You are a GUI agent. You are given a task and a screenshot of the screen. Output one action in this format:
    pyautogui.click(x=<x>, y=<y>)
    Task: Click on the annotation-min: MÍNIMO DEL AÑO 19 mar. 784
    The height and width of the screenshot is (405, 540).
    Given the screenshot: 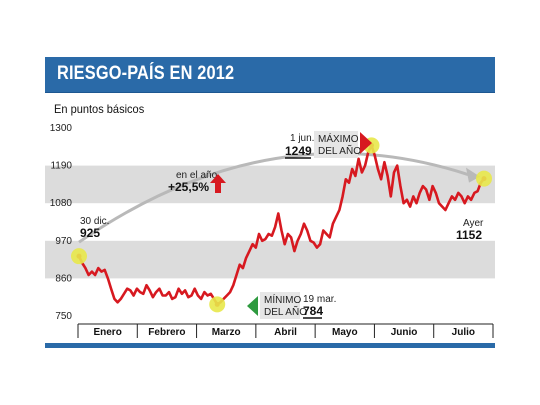 What is the action you would take?
    pyautogui.click(x=291, y=305)
    